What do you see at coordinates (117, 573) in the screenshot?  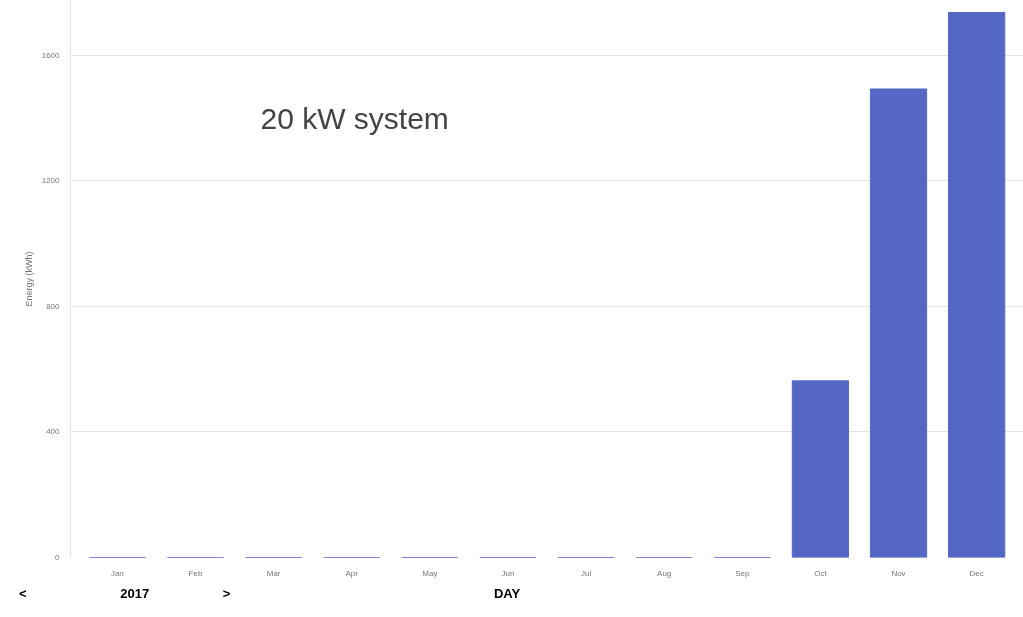 I see `x-tick-label: Jan` at bounding box center [117, 573].